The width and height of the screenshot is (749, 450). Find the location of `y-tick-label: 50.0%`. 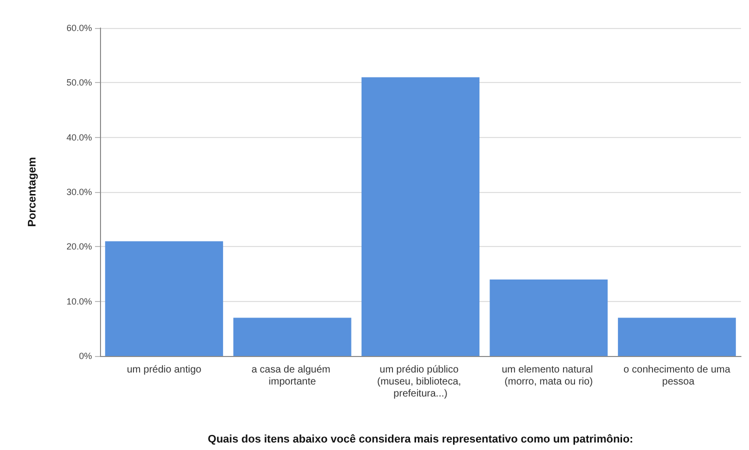

y-tick-label: 50.0% is located at coordinates (79, 83).